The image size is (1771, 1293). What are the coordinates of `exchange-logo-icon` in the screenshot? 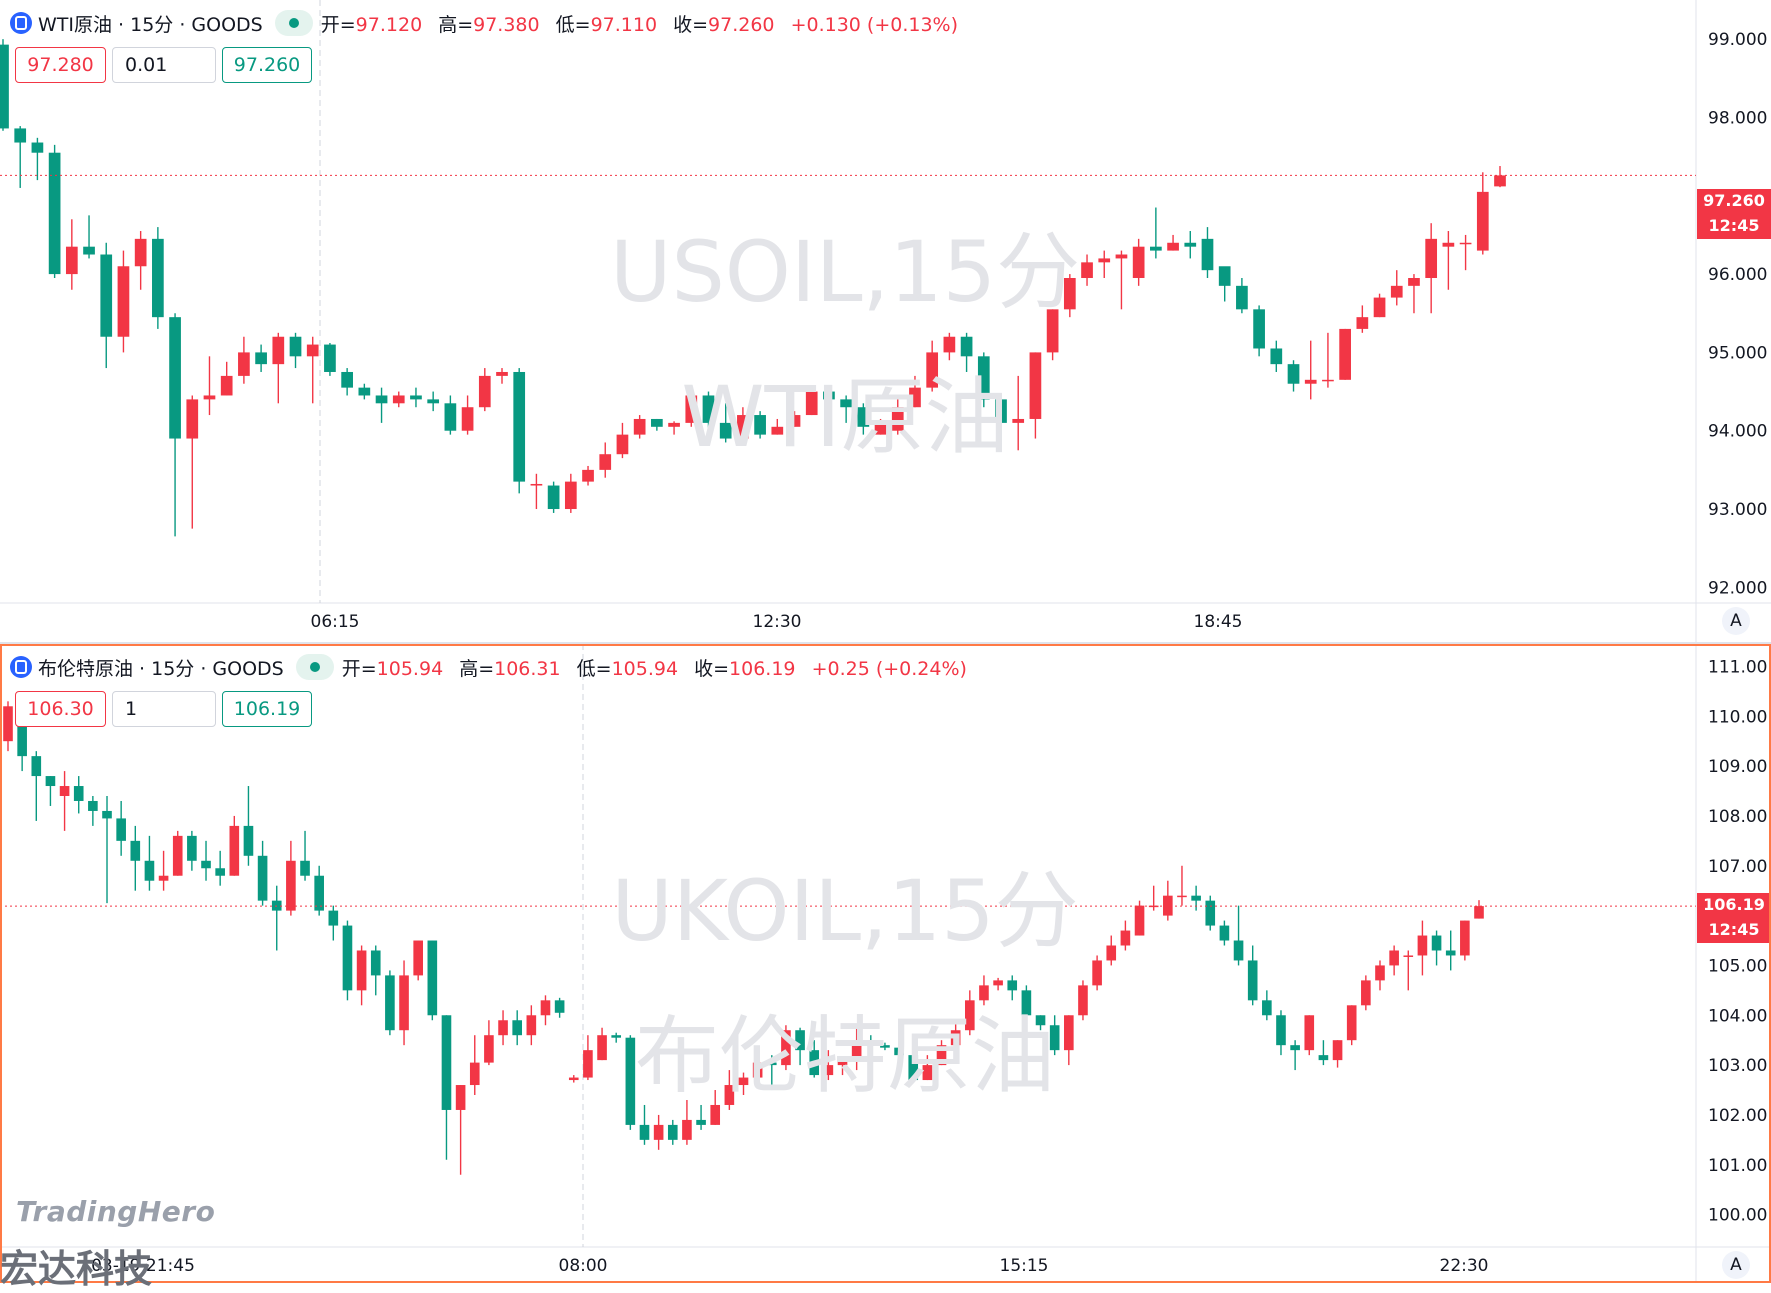 It's located at (21, 23).